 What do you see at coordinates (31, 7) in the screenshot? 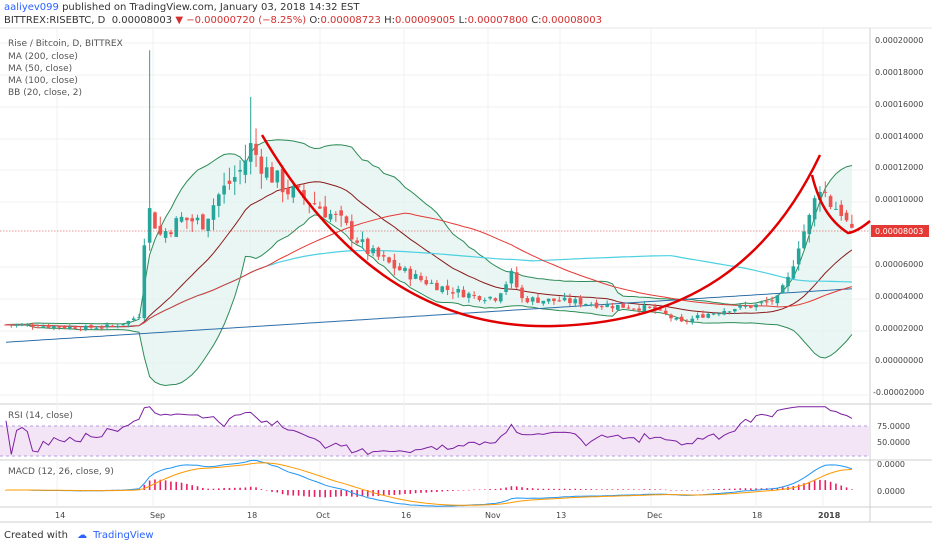
I see `author-link: aaliyev099` at bounding box center [31, 7].